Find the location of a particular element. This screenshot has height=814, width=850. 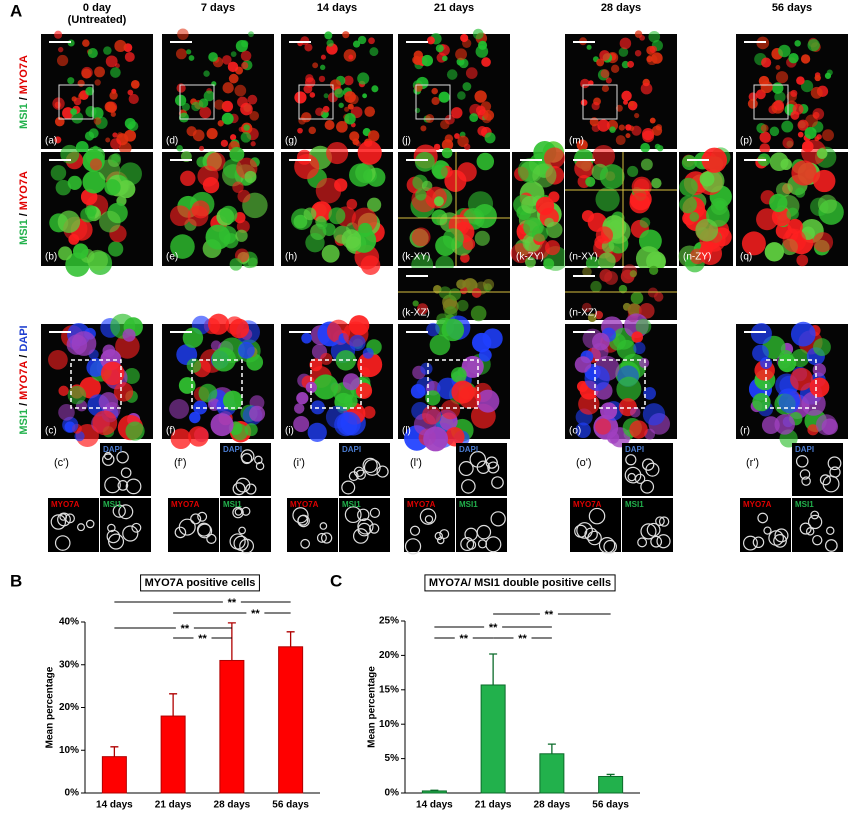

x-tick-label: 28 days is located at coordinates (232, 805).